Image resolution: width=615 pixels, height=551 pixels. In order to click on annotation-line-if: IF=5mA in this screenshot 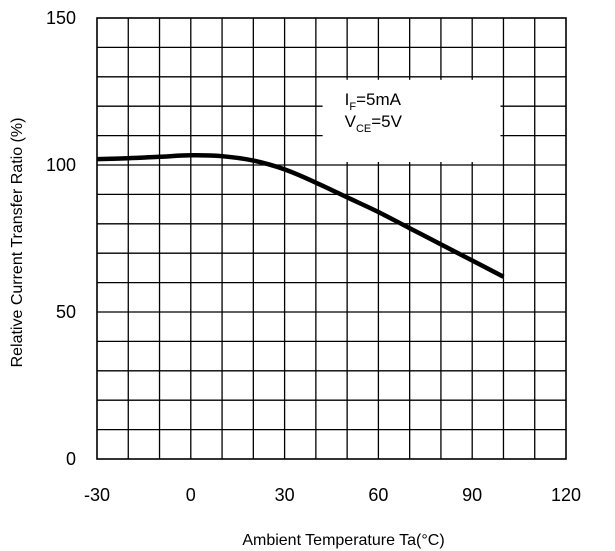, I will do `click(373, 101)`.